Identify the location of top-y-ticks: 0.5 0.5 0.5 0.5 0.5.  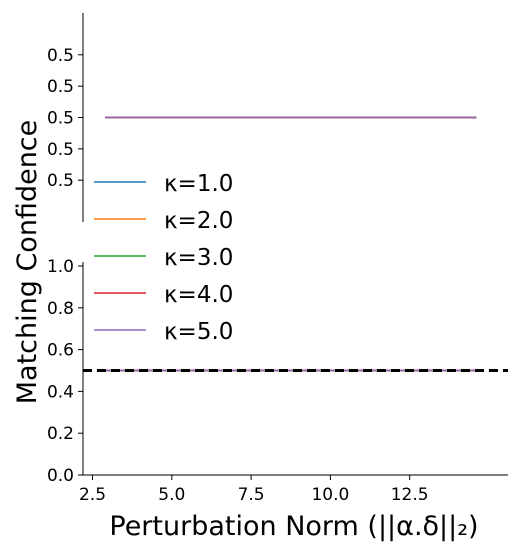
(65, 118).